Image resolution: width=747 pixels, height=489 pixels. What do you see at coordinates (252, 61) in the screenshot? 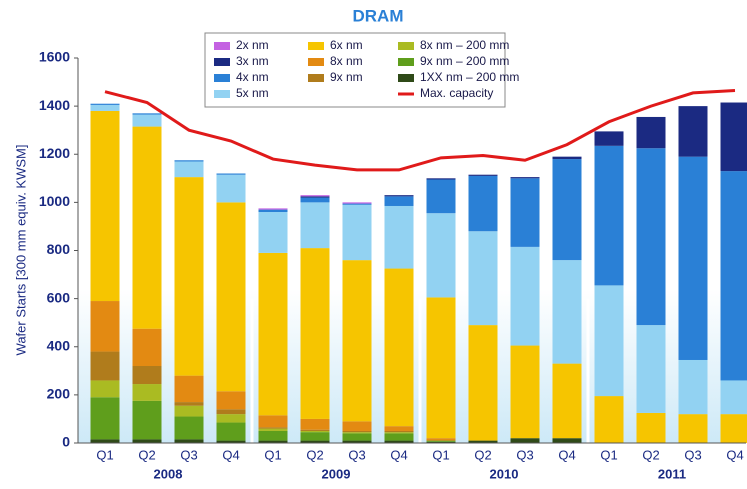
I see `legend-label: 3x nm` at bounding box center [252, 61].